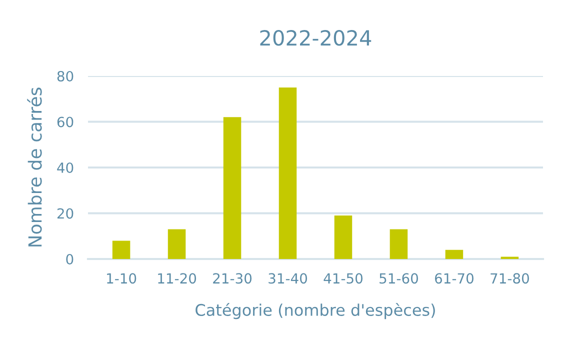 This screenshot has height=348, width=565. Describe the element at coordinates (343, 278) in the screenshot. I see `x-tick-label: 41-50` at that location.